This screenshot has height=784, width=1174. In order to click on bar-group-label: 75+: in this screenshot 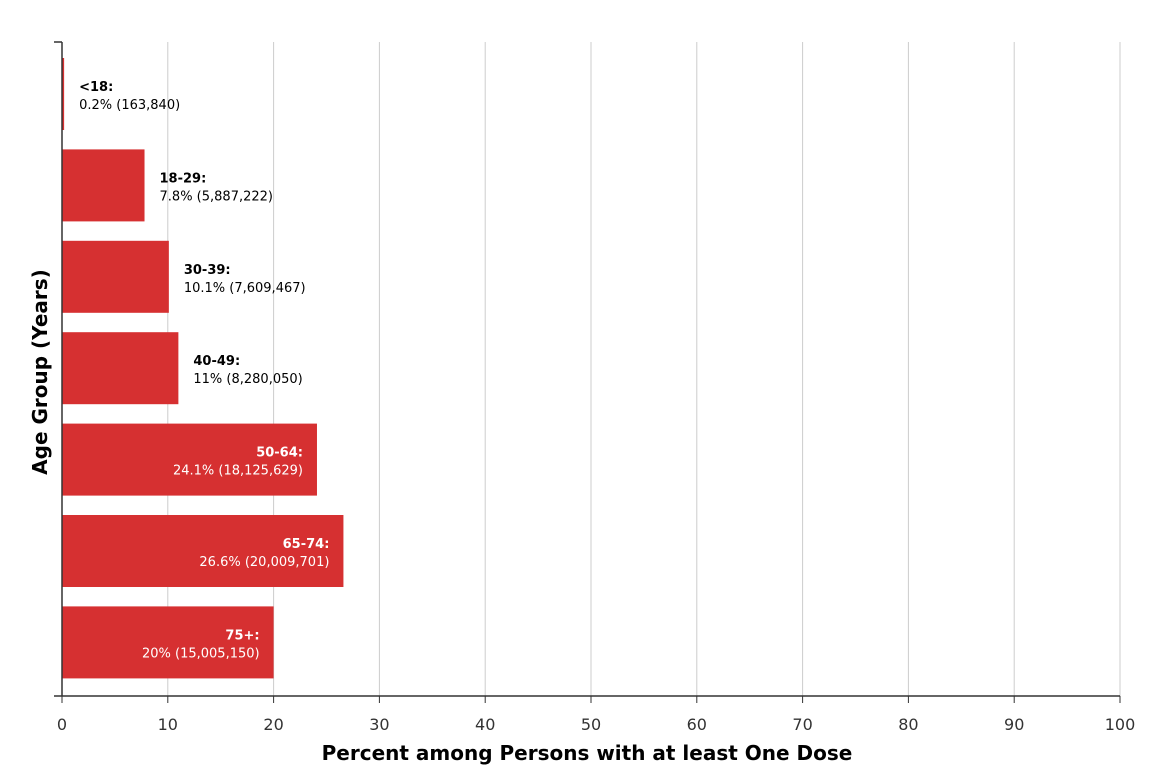, I will do `click(242, 635)`.